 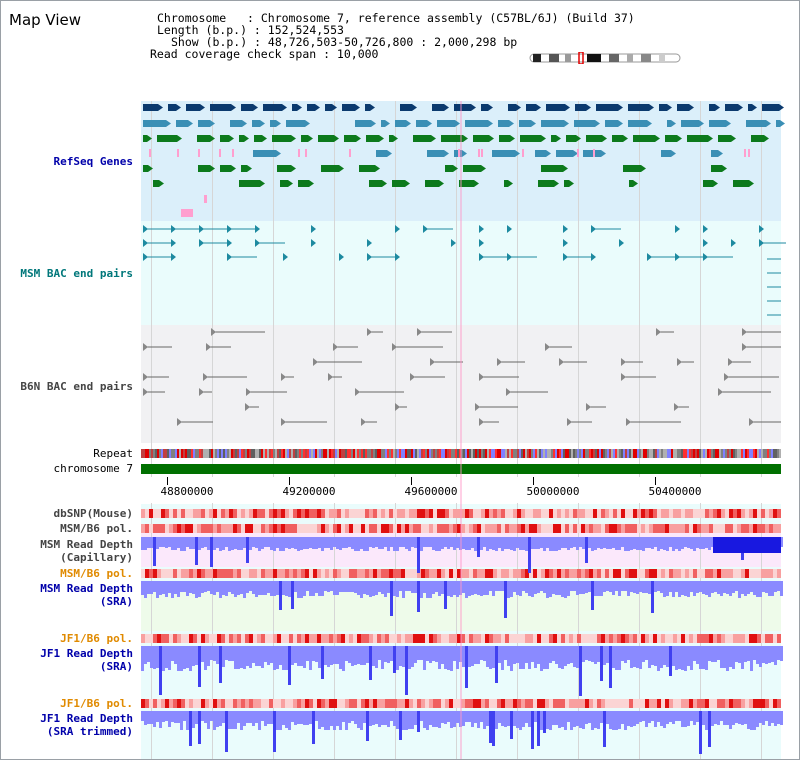 I want to click on b6n-bac-track, so click(x=461, y=384).